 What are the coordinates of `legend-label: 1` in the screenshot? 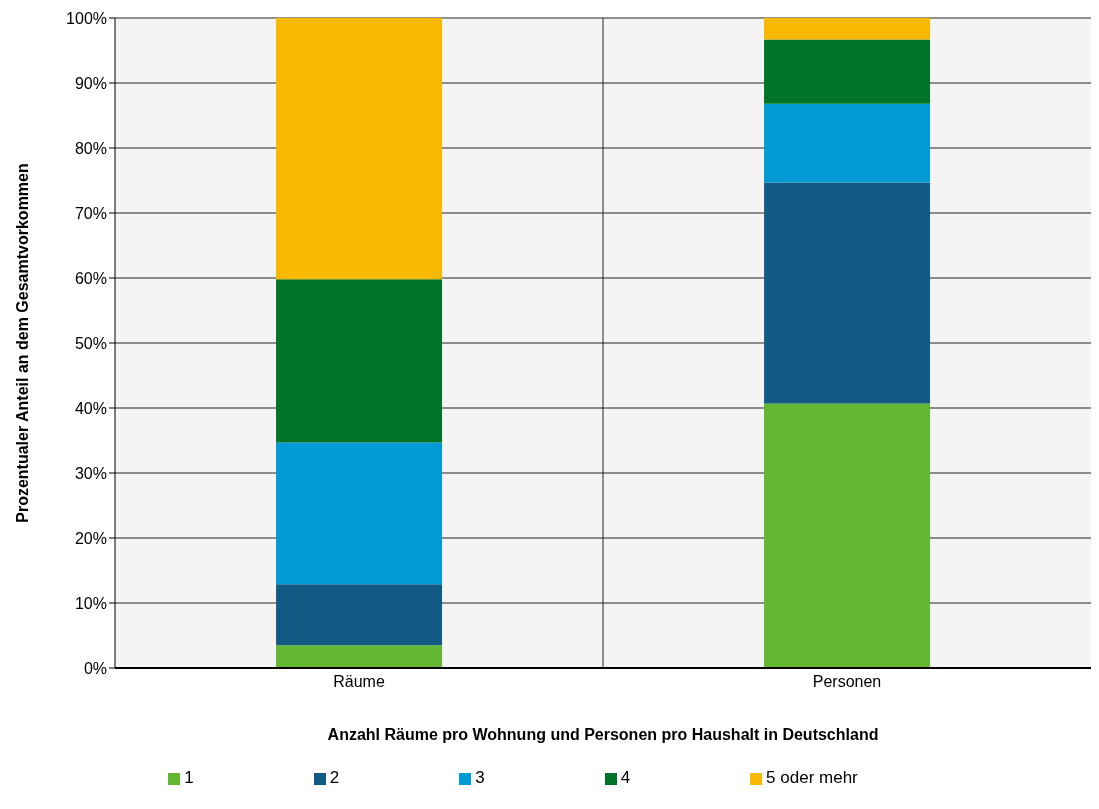 It's located at (189, 777).